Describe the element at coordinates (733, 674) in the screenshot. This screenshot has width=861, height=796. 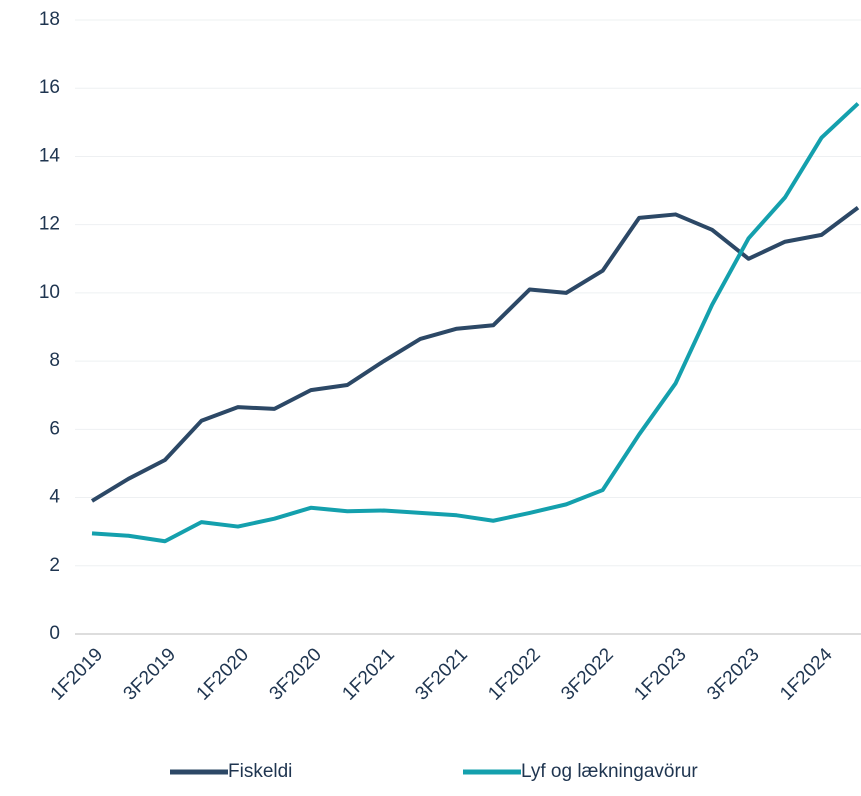
I see `x-tick-label: 3F2023` at that location.